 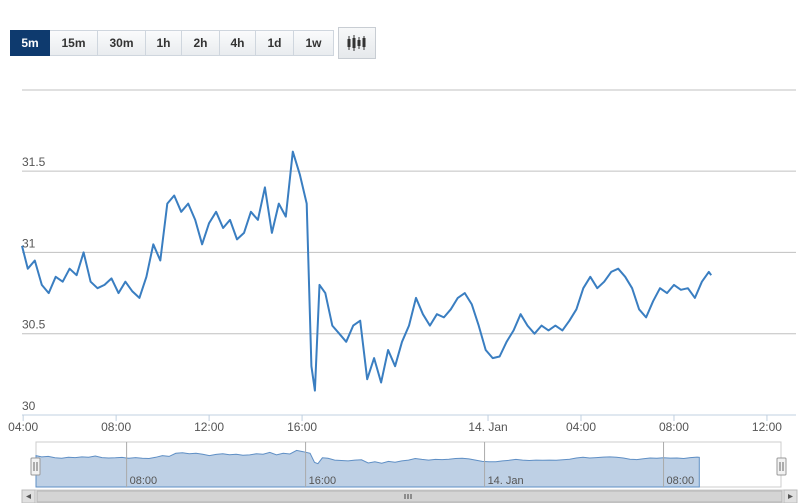 What do you see at coordinates (781, 466) in the screenshot?
I see `navigator-handle-right` at bounding box center [781, 466].